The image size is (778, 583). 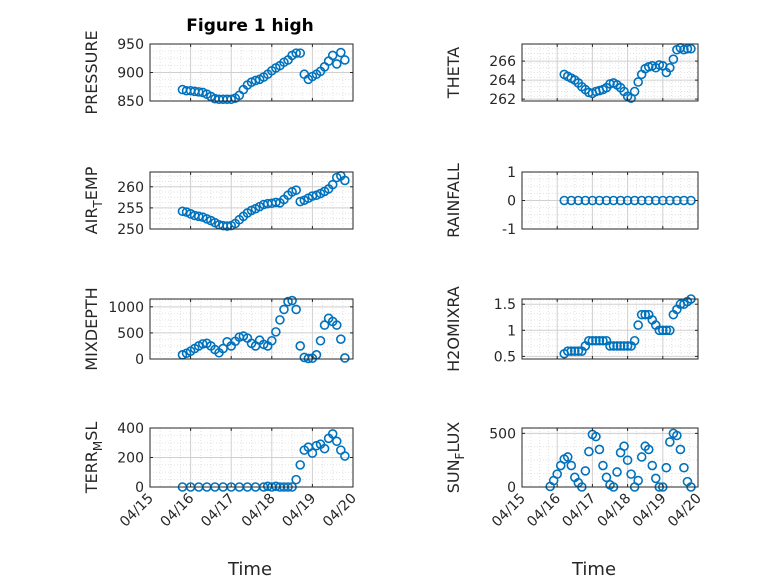 I want to click on x-tick-label: 04/19, so click(x=650, y=511).